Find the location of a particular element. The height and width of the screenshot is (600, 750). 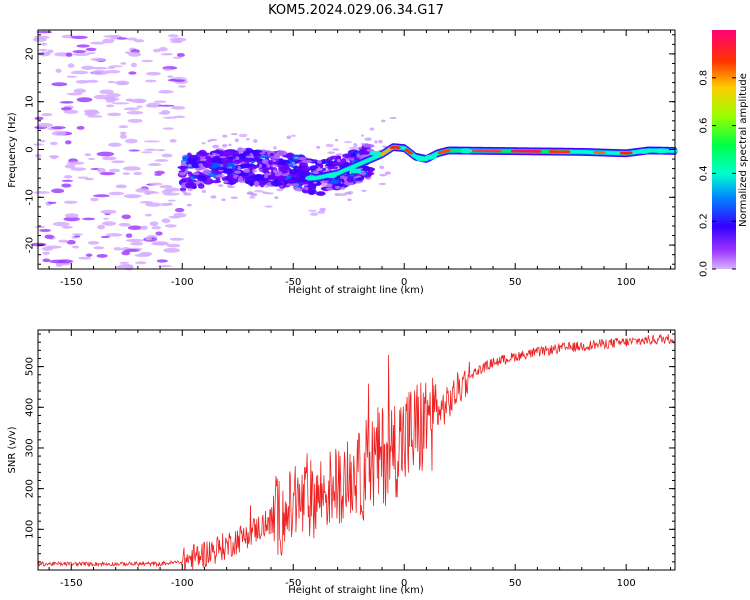

x-tick-label: -100 is located at coordinates (182, 583).